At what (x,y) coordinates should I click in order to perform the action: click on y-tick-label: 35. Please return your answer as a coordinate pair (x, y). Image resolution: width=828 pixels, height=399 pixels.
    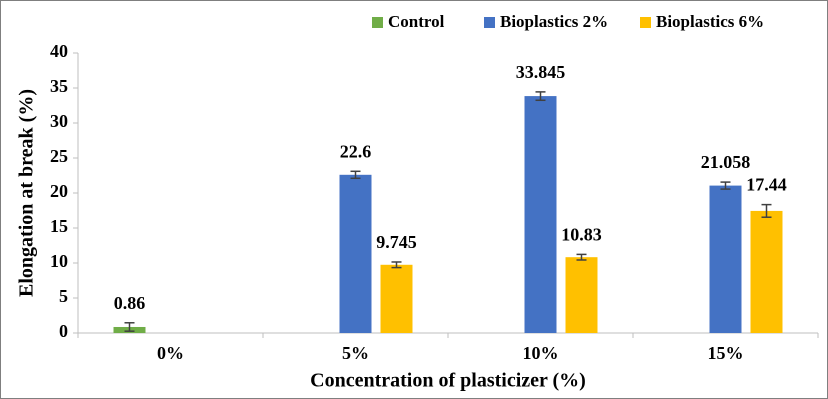
    Looking at the image, I should click on (59, 86).